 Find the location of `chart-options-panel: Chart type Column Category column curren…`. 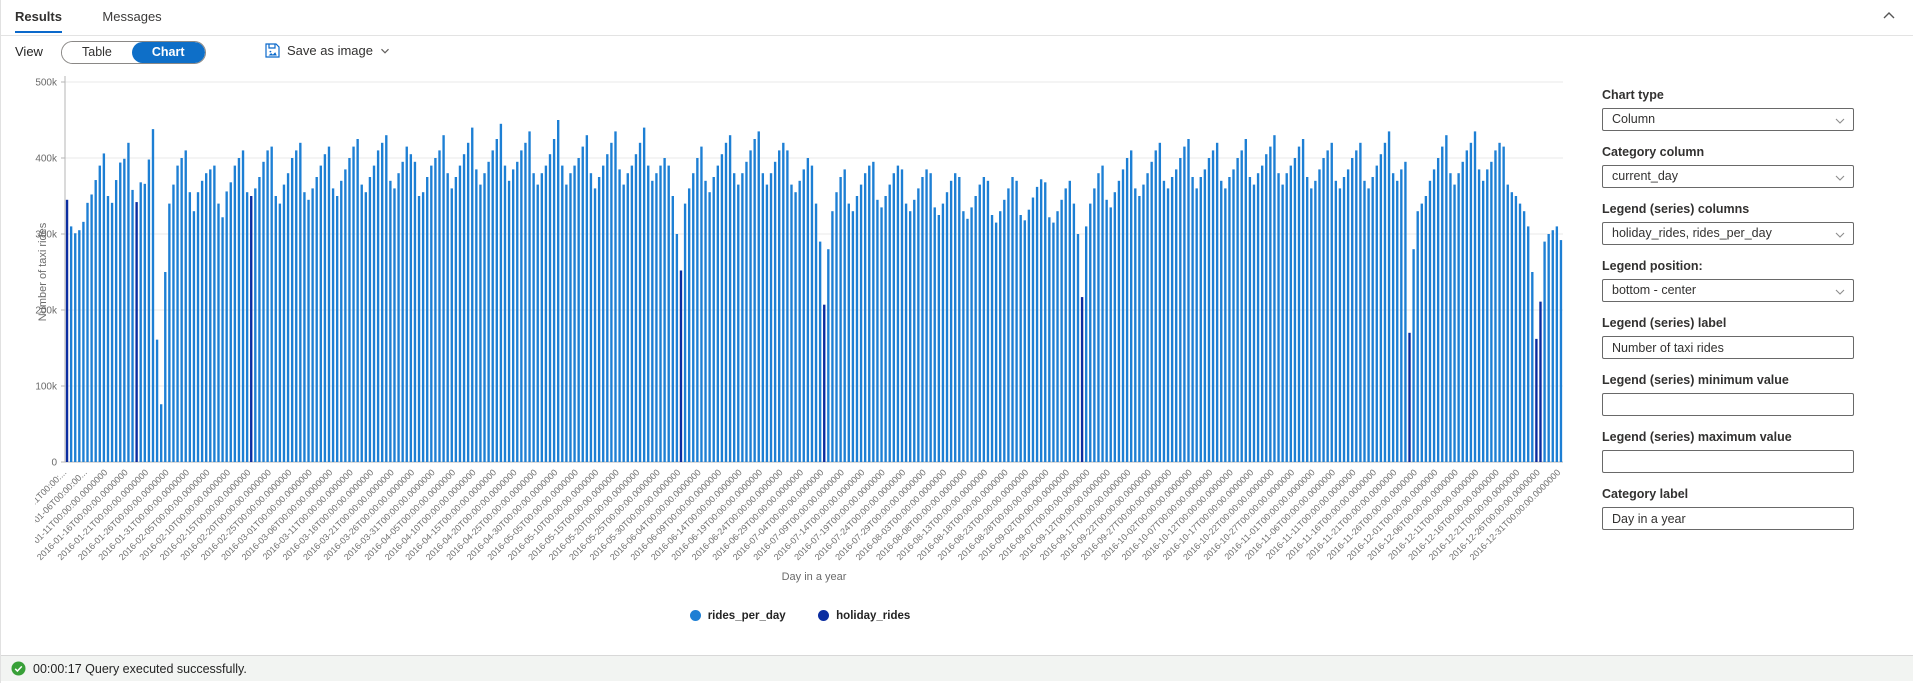

chart-options-panel: Chart type Column Category column curren… is located at coordinates (1728, 316).